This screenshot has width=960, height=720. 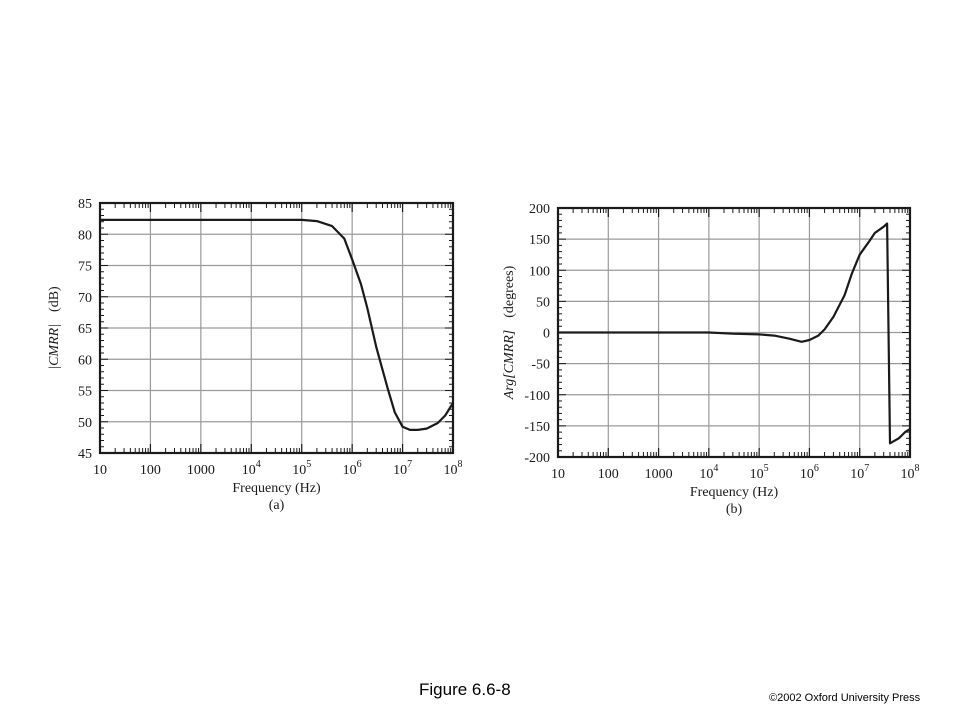 What do you see at coordinates (509, 365) in the screenshot?
I see `y-axis-title-main: Arg[CMRR]` at bounding box center [509, 365].